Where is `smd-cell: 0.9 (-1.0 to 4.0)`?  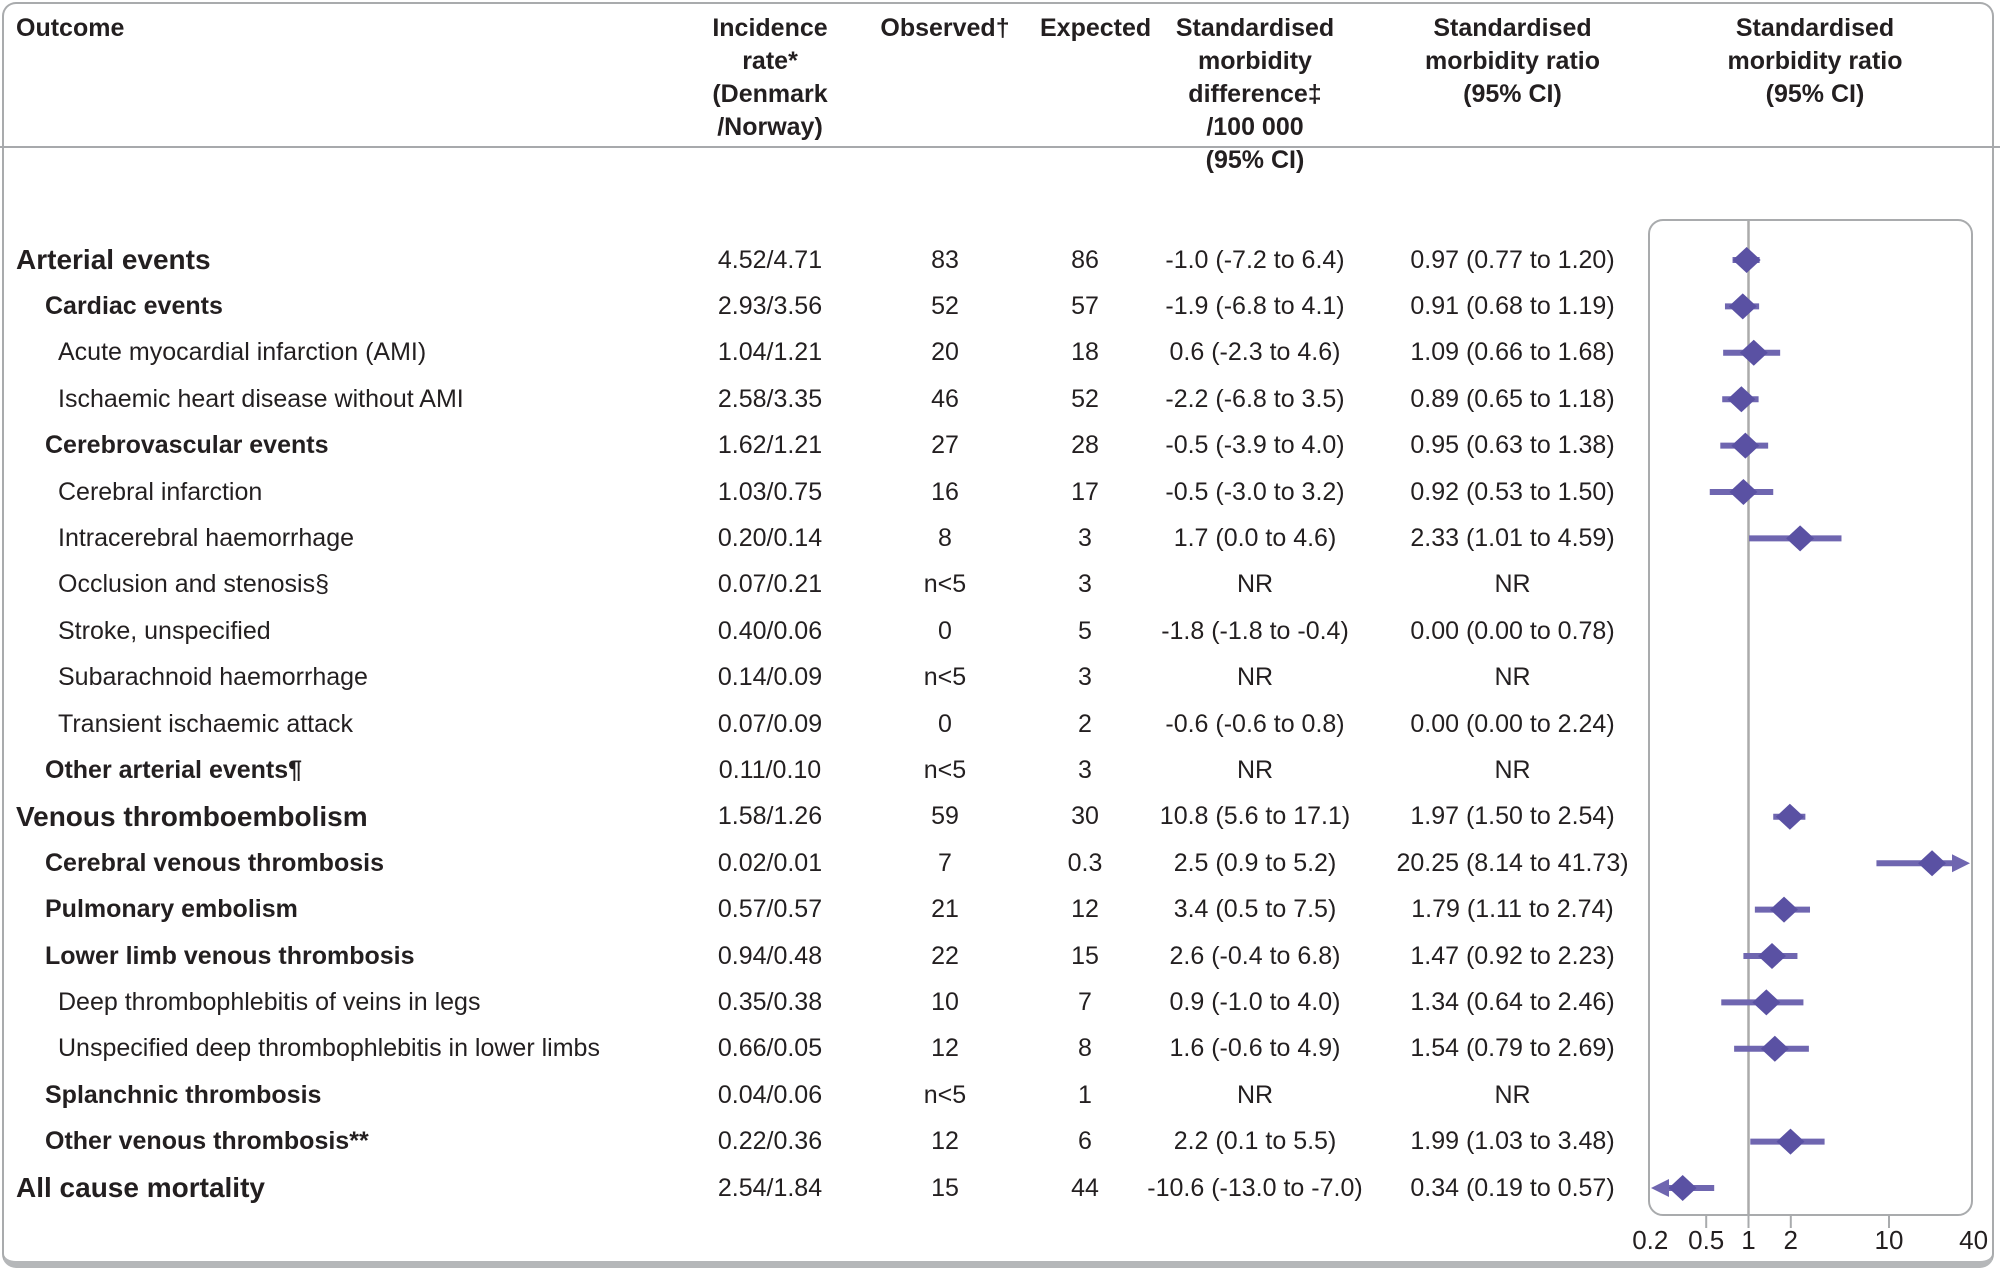
smd-cell: 0.9 (-1.0 to 4.0) is located at coordinates (1255, 1001).